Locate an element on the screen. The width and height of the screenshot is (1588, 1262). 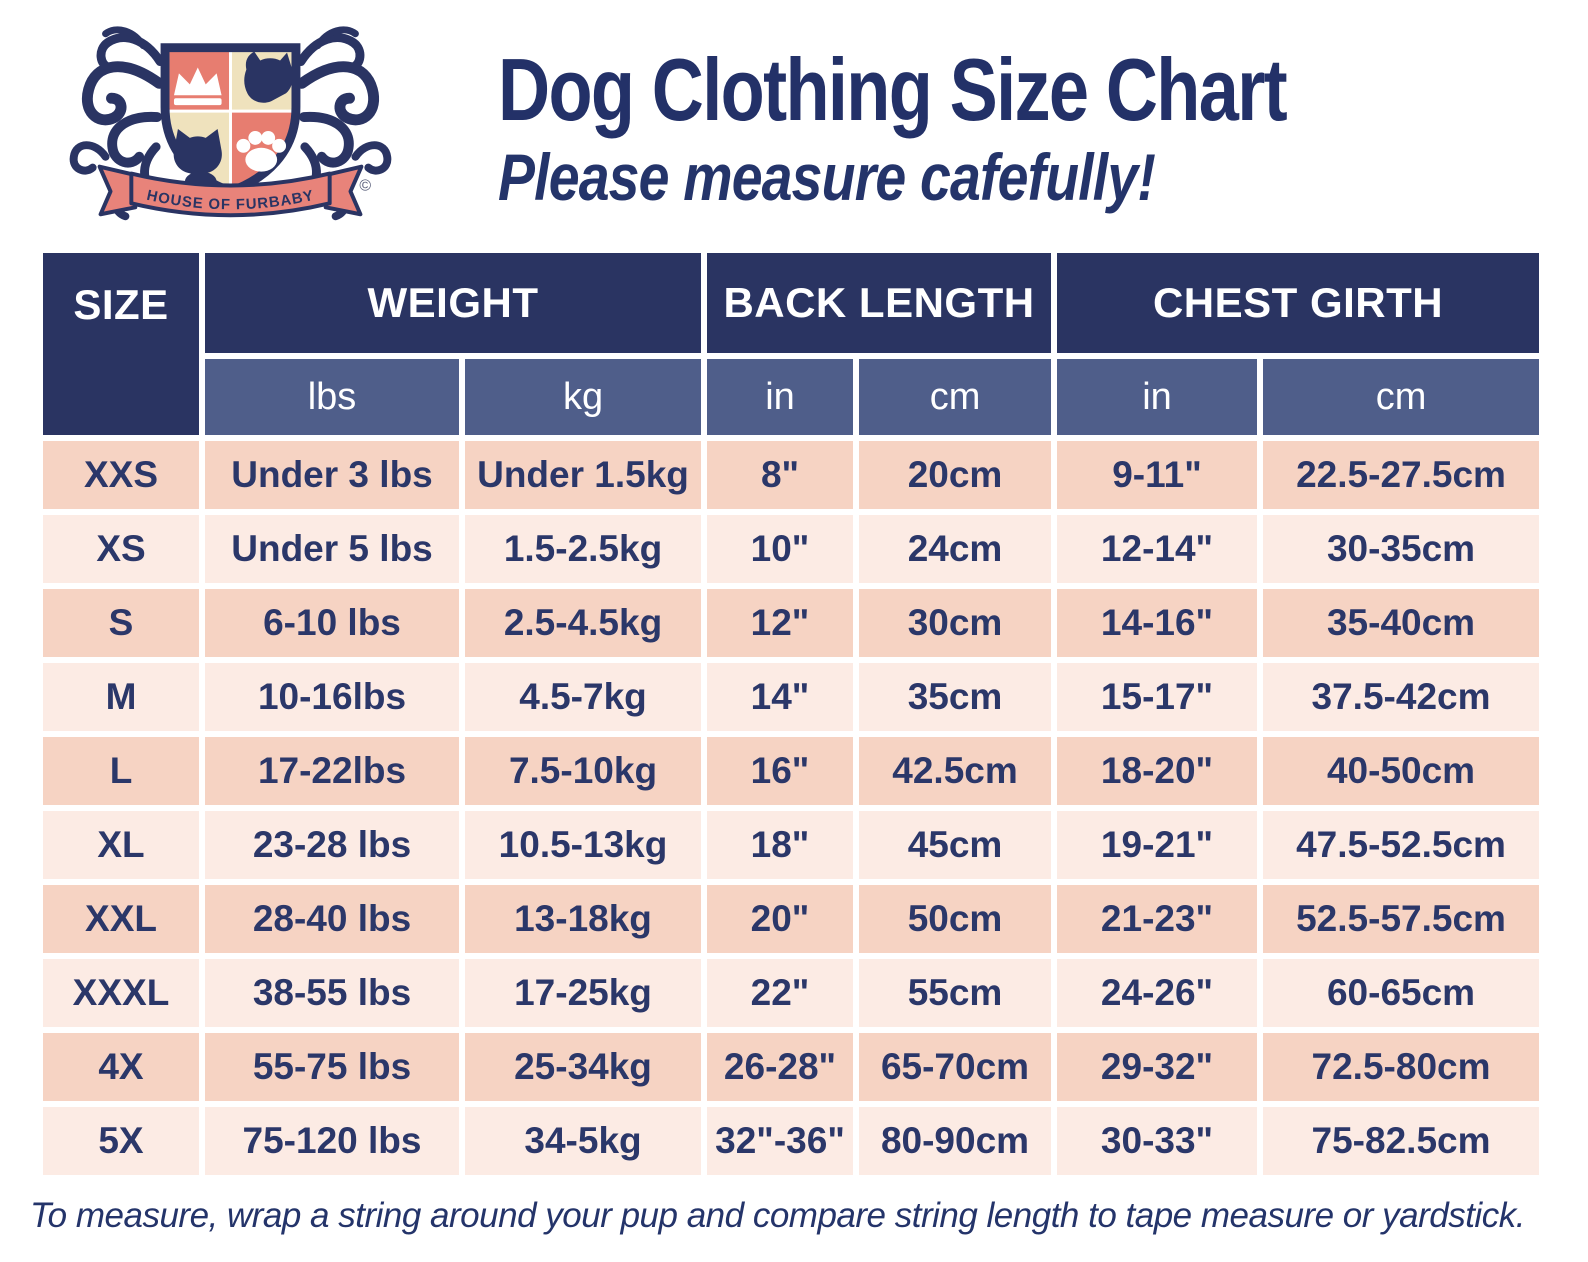
size-cell: XXXL is located at coordinates (121, 993).